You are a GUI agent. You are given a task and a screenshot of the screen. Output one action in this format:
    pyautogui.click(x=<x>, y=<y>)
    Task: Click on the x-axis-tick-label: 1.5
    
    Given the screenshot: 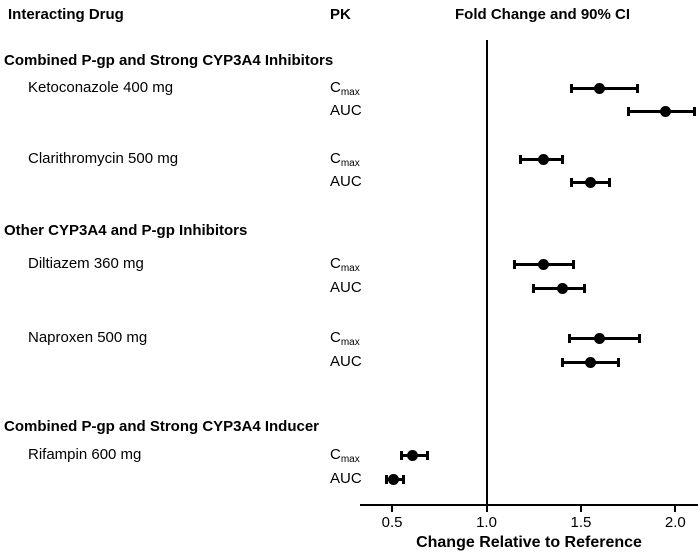 What is the action you would take?
    pyautogui.click(x=581, y=522)
    